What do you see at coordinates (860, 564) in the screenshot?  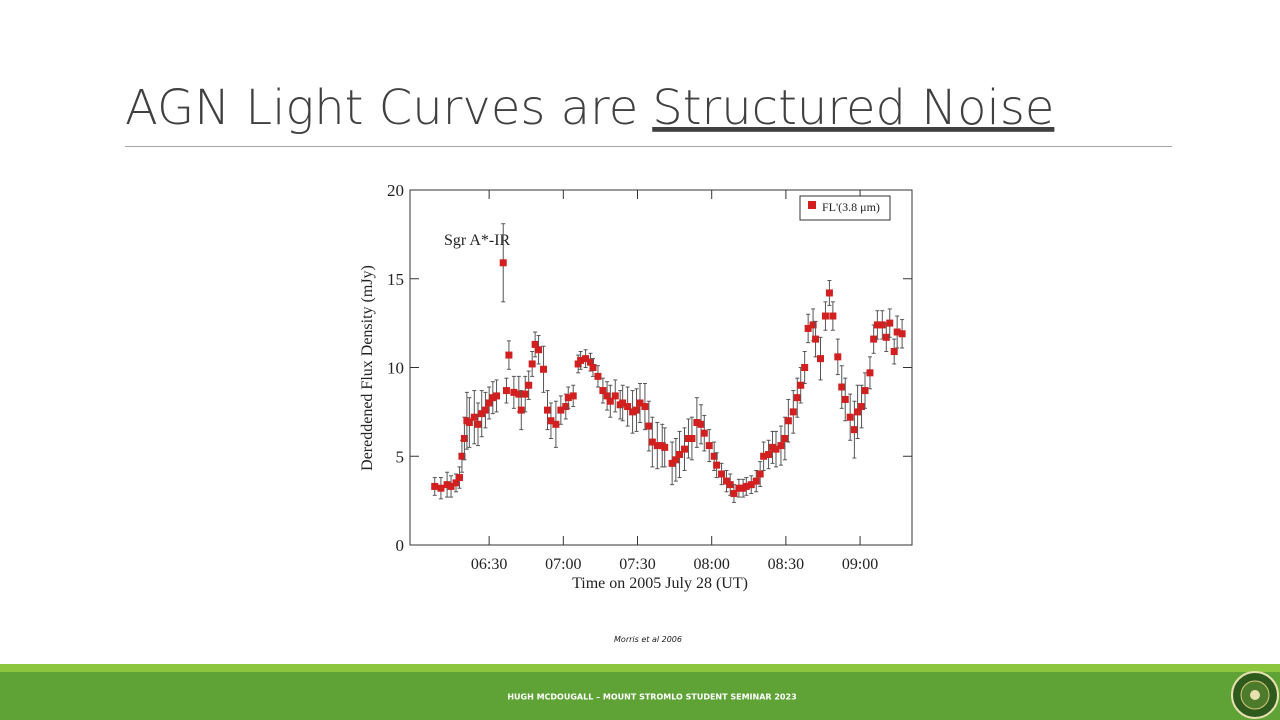 I see `x-tick-label: 09:00` at bounding box center [860, 564].